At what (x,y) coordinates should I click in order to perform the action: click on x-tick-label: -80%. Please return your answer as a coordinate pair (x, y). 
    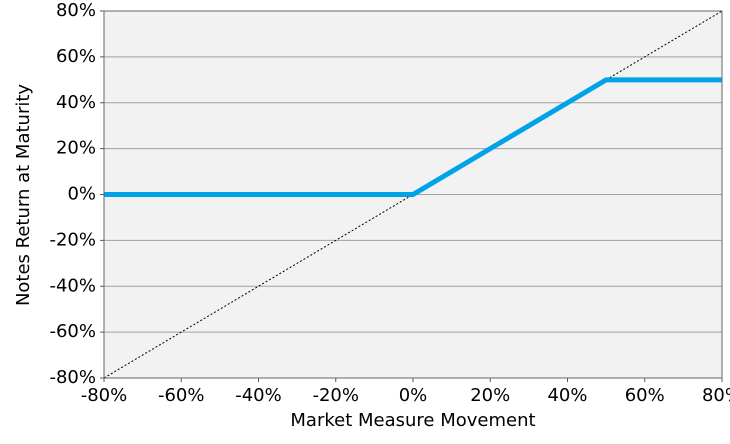
    Looking at the image, I should click on (104, 395).